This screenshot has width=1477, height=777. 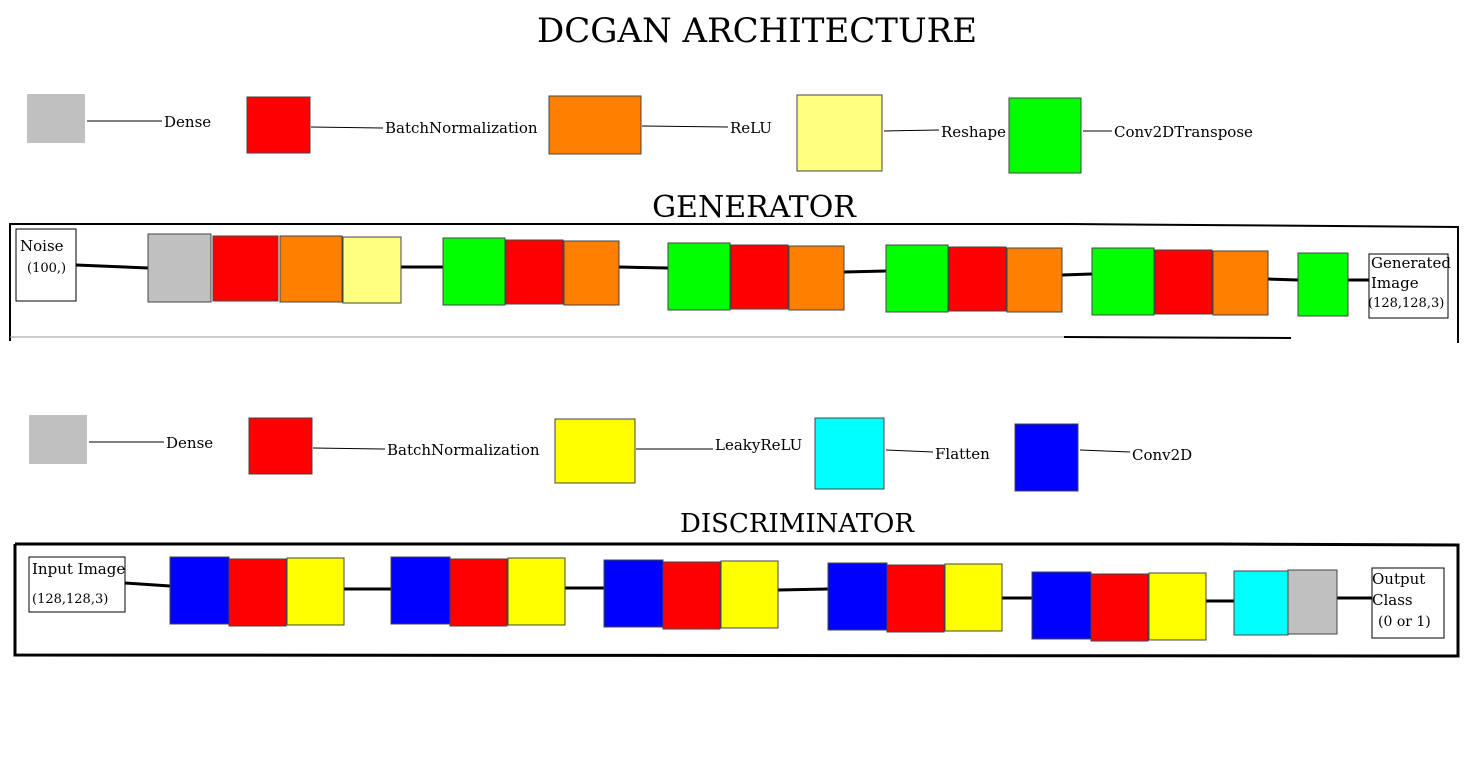 I want to click on generator-input-box: Noise (100,), so click(x=46, y=265).